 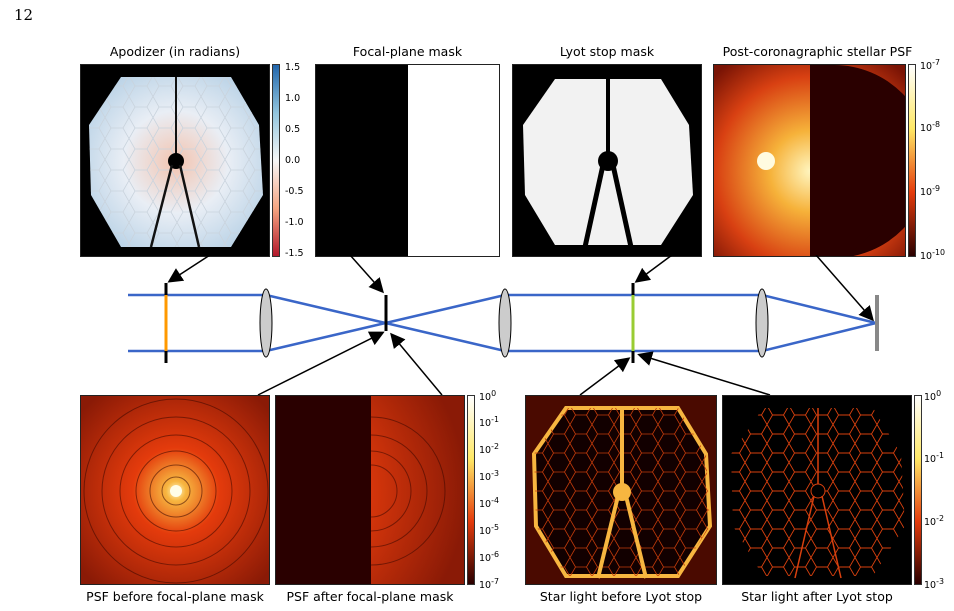 What do you see at coordinates (293, 67) in the screenshot?
I see `apodizer-cbar-tick: 1.5` at bounding box center [293, 67].